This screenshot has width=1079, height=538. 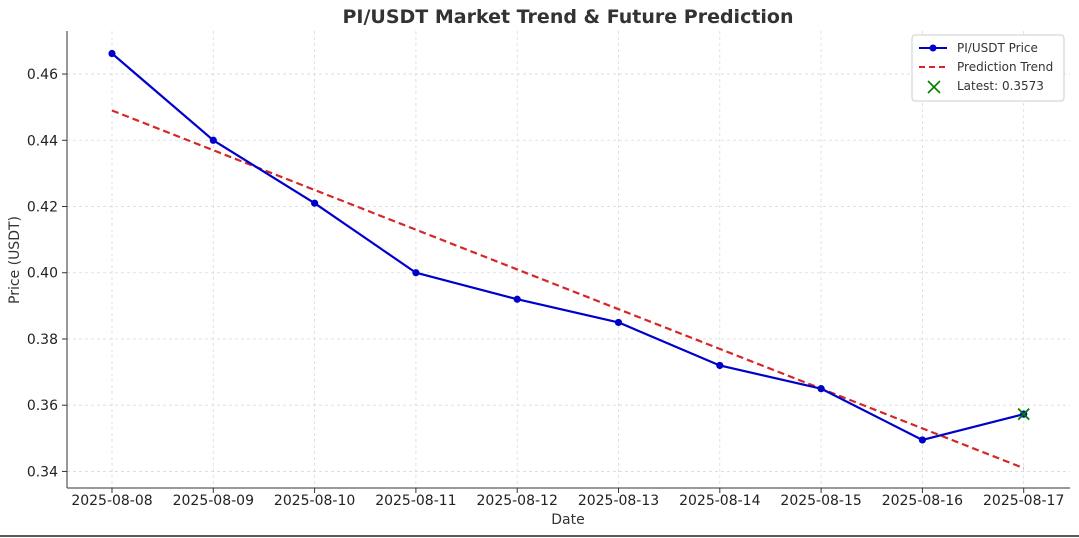 I want to click on legend-latest-marker, so click(x=934, y=87).